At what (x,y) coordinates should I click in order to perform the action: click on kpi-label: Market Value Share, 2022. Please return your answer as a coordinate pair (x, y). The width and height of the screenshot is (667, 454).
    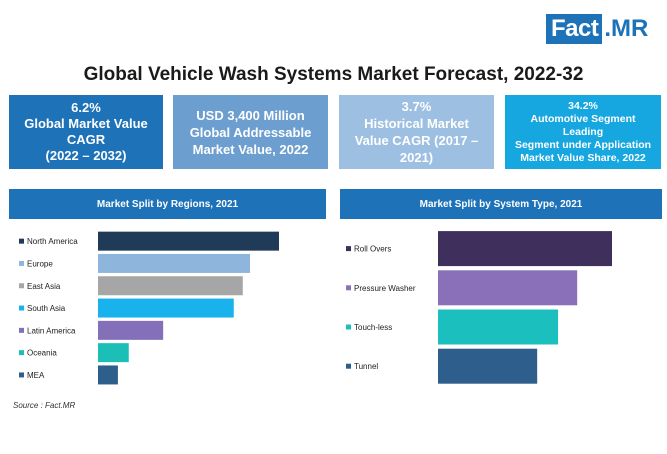
    Looking at the image, I should click on (583, 157).